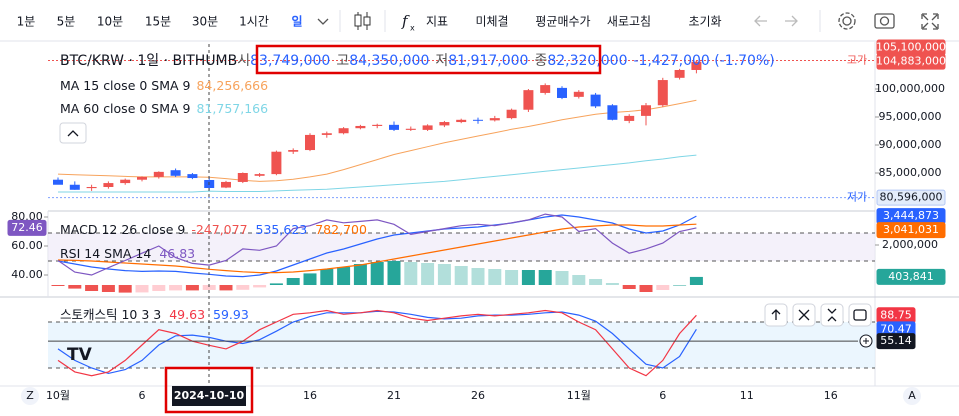 This screenshot has width=959, height=416. I want to click on interval-dropdown, so click(323, 21).